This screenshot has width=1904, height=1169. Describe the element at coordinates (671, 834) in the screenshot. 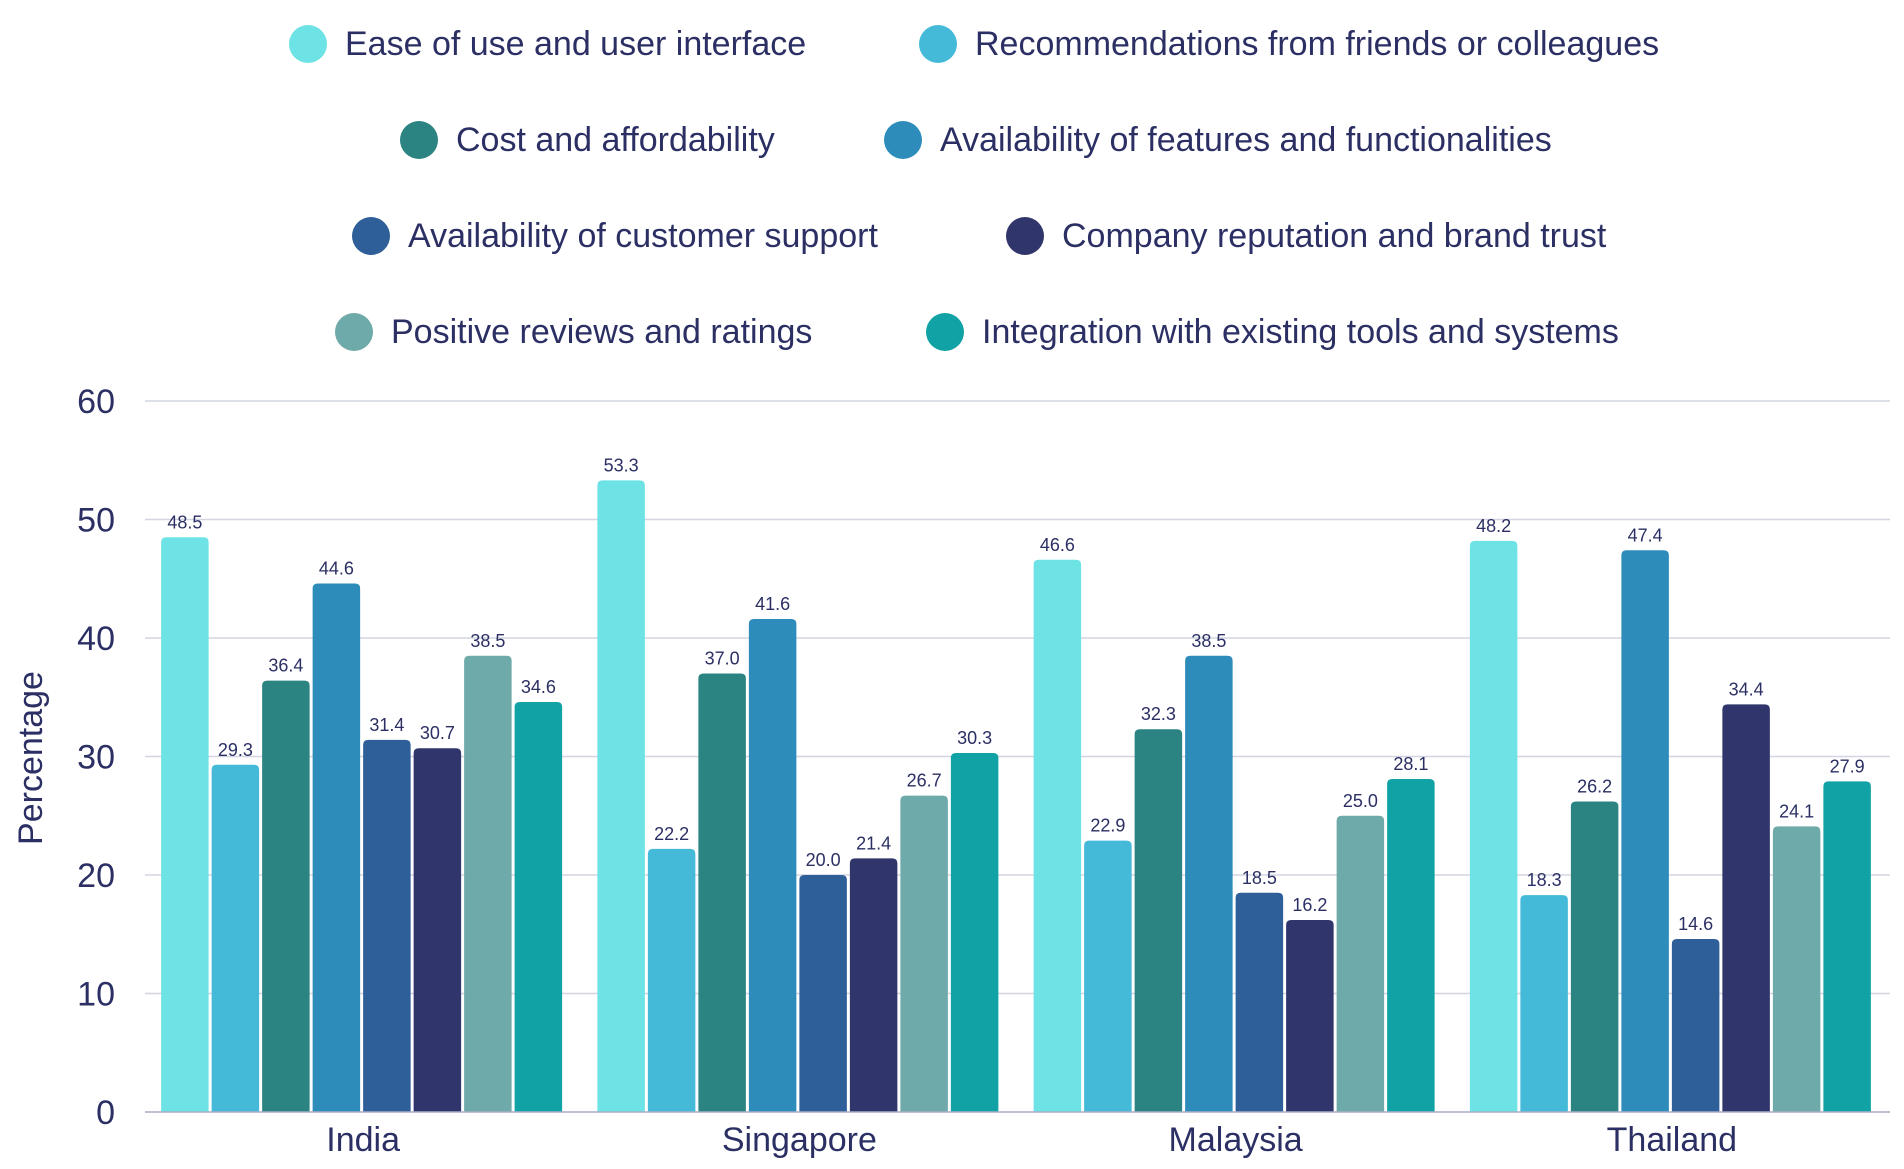

I see `data-label: 22.2` at that location.